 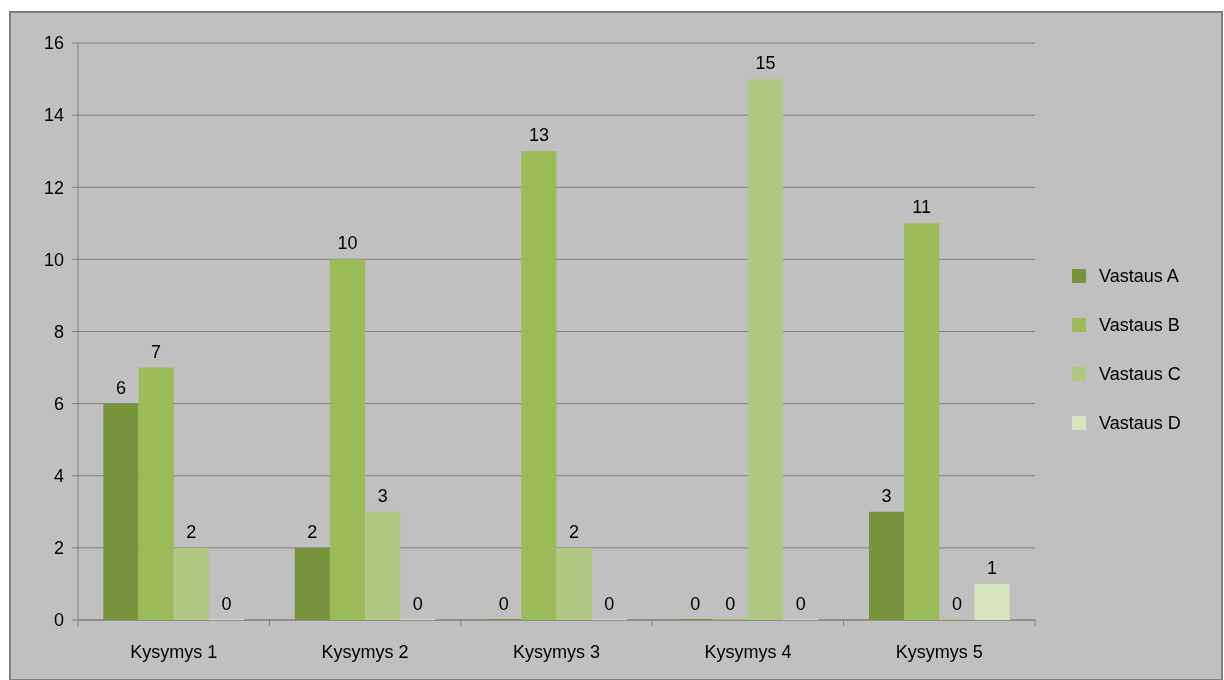 I want to click on legend-label: Vastaus C, so click(x=1140, y=374).